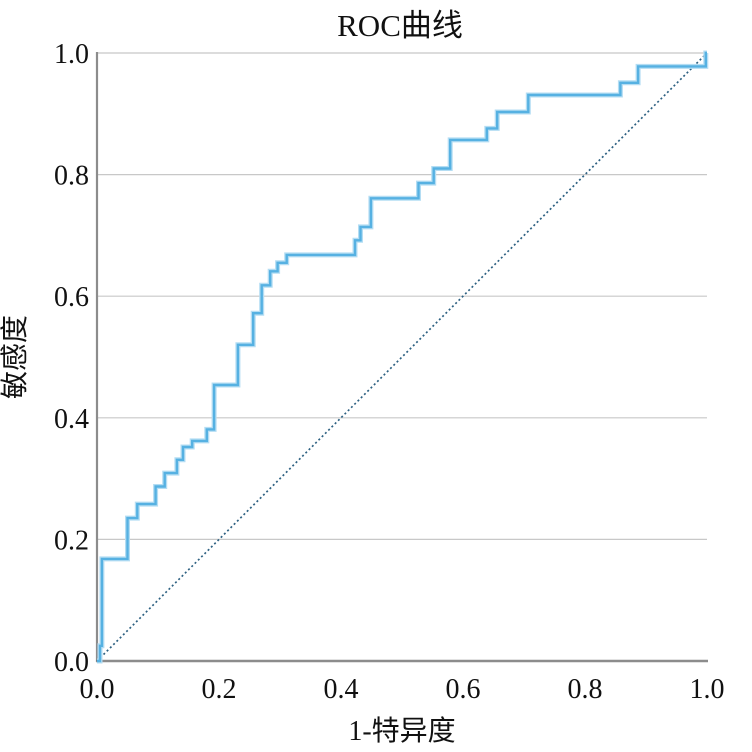  I want to click on x-tick-label: 0.4, so click(341, 689).